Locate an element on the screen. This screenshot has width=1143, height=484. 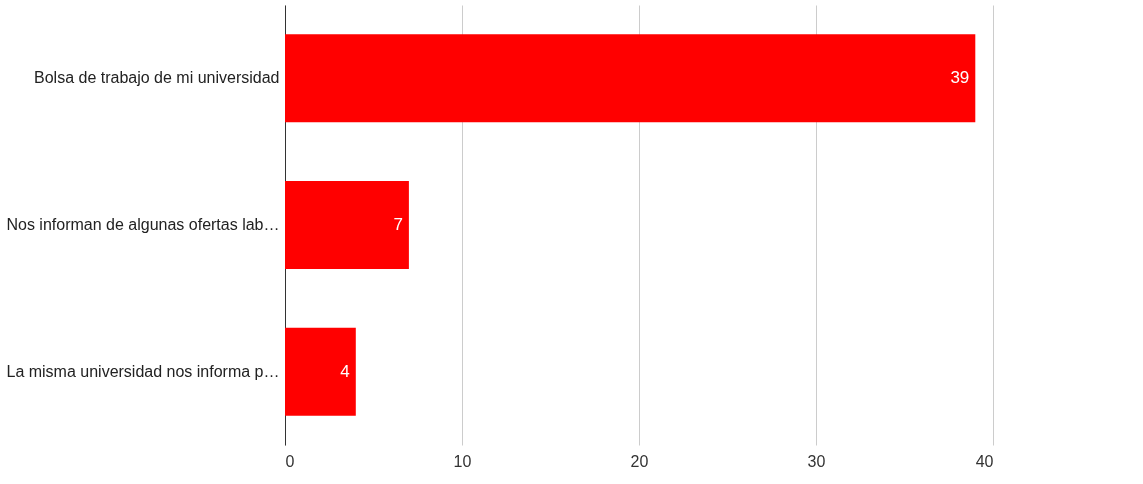
x-tick-label: 40 is located at coordinates (984, 461).